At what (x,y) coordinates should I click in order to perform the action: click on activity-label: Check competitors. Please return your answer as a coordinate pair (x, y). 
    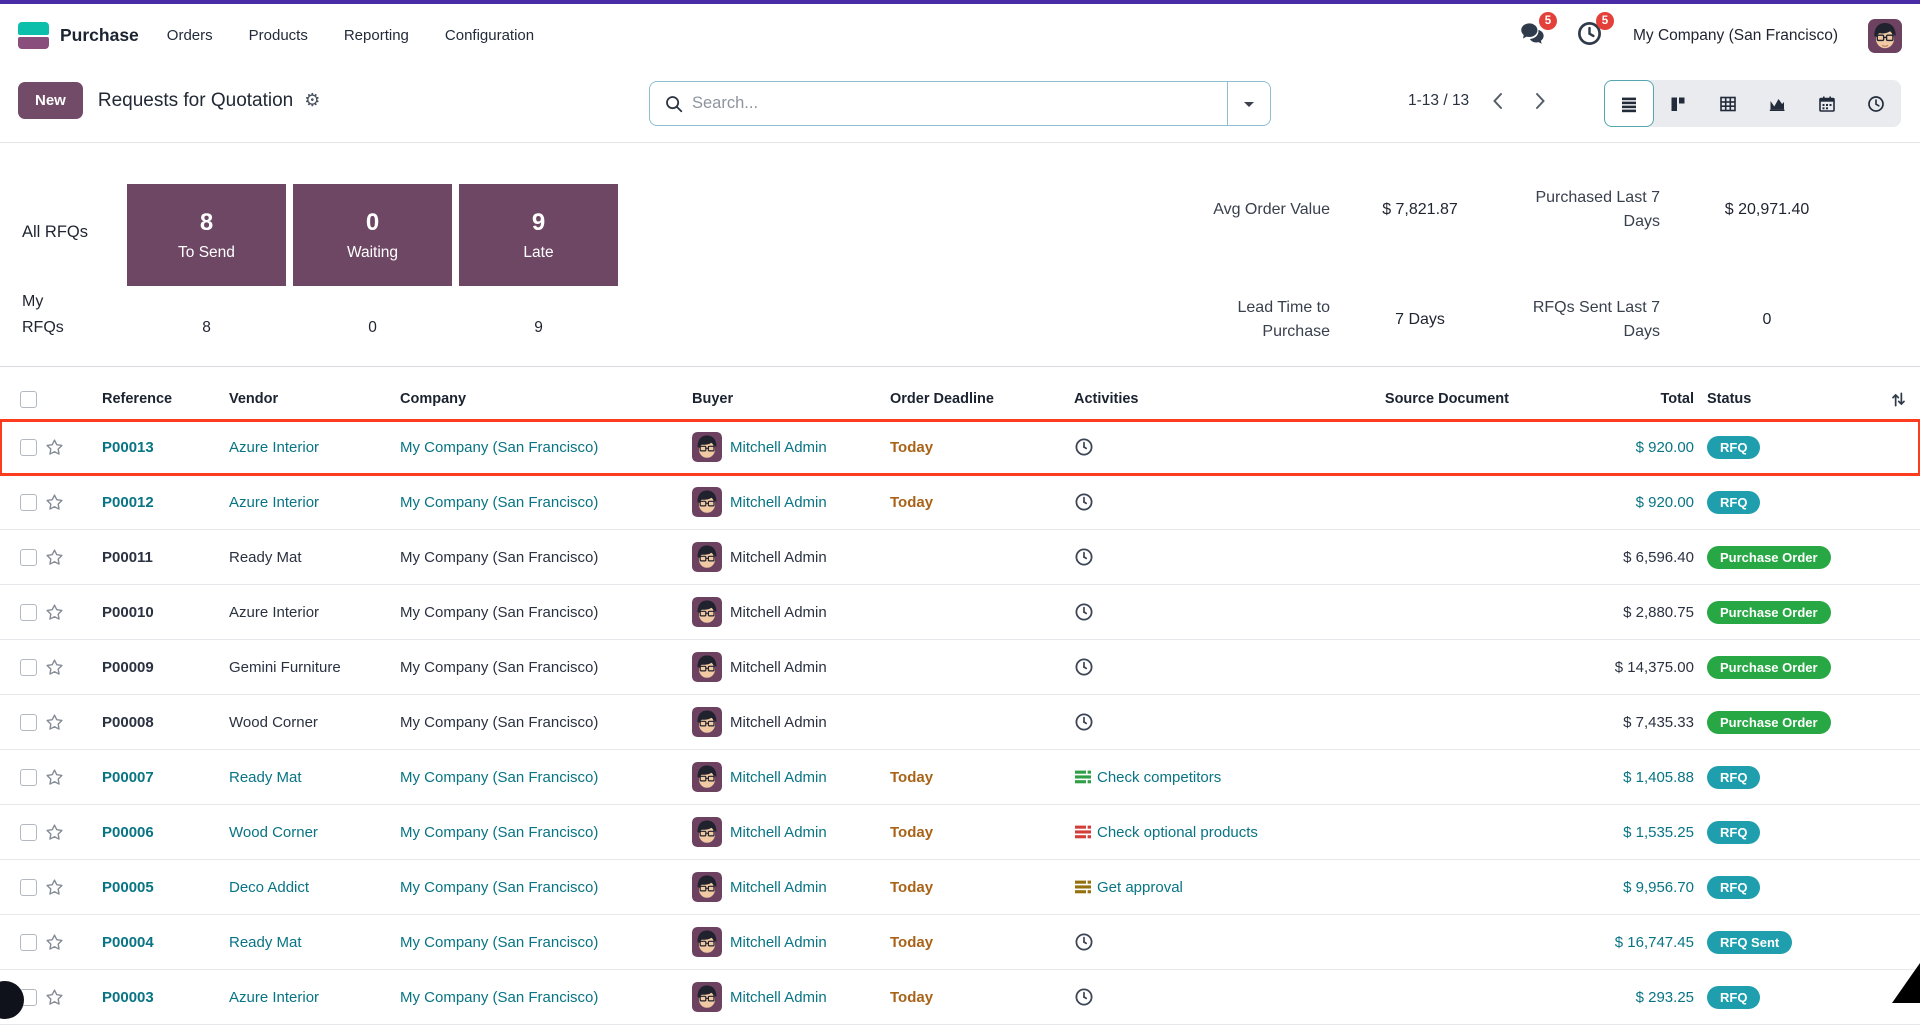
    Looking at the image, I should click on (1159, 777).